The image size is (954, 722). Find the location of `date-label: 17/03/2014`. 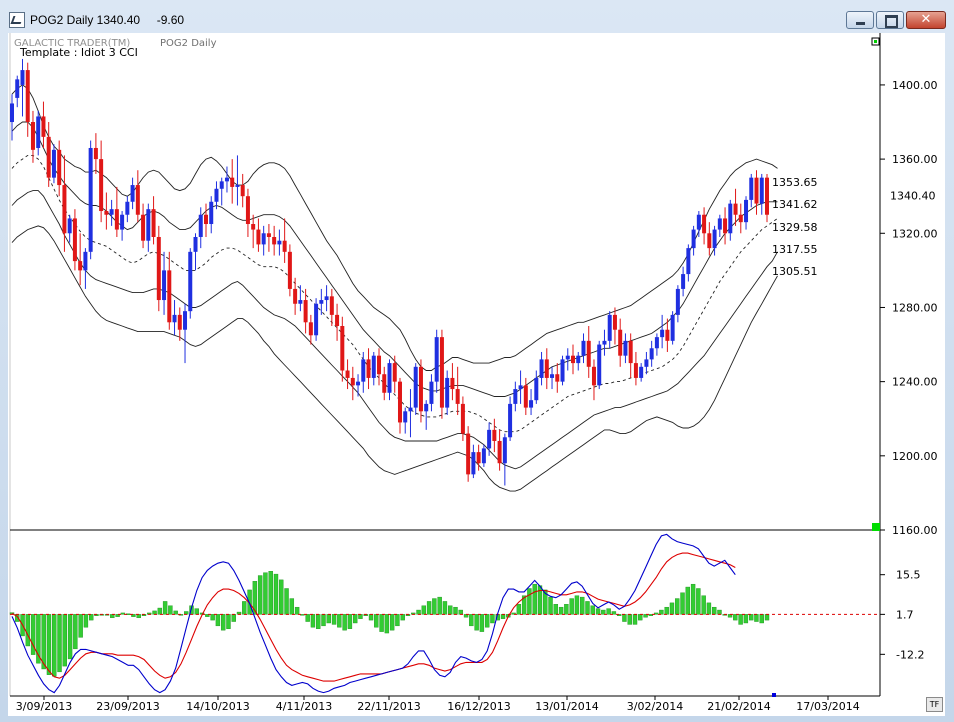

date-label: 17/03/2014 is located at coordinates (827, 706).